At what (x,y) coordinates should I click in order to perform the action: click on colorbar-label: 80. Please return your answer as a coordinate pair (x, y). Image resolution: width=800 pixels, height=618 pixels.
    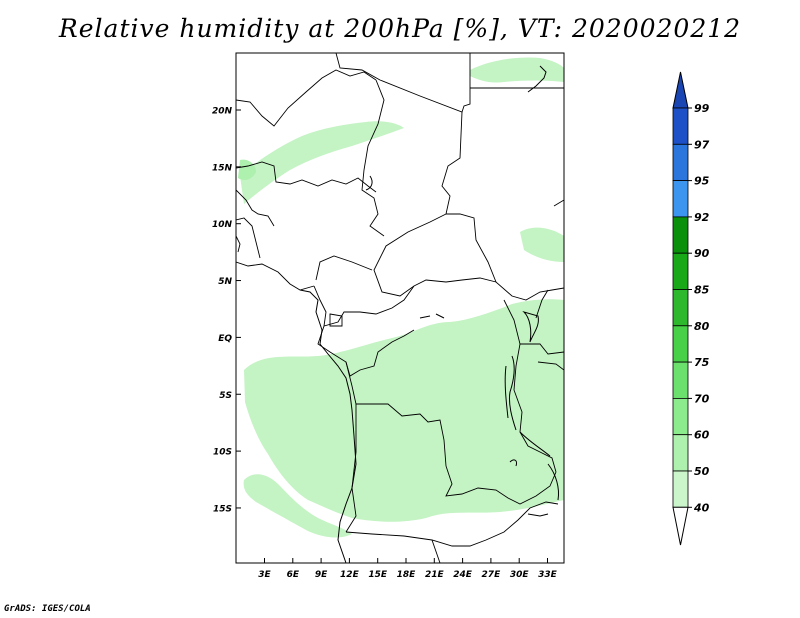
    Looking at the image, I should click on (702, 326).